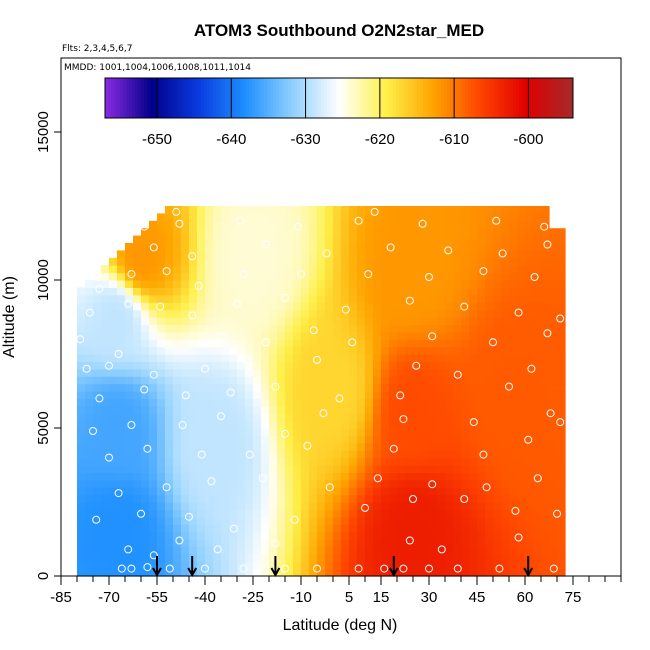 The height and width of the screenshot is (650, 650). What do you see at coordinates (205, 597) in the screenshot?
I see `x-tick-label: -40` at bounding box center [205, 597].